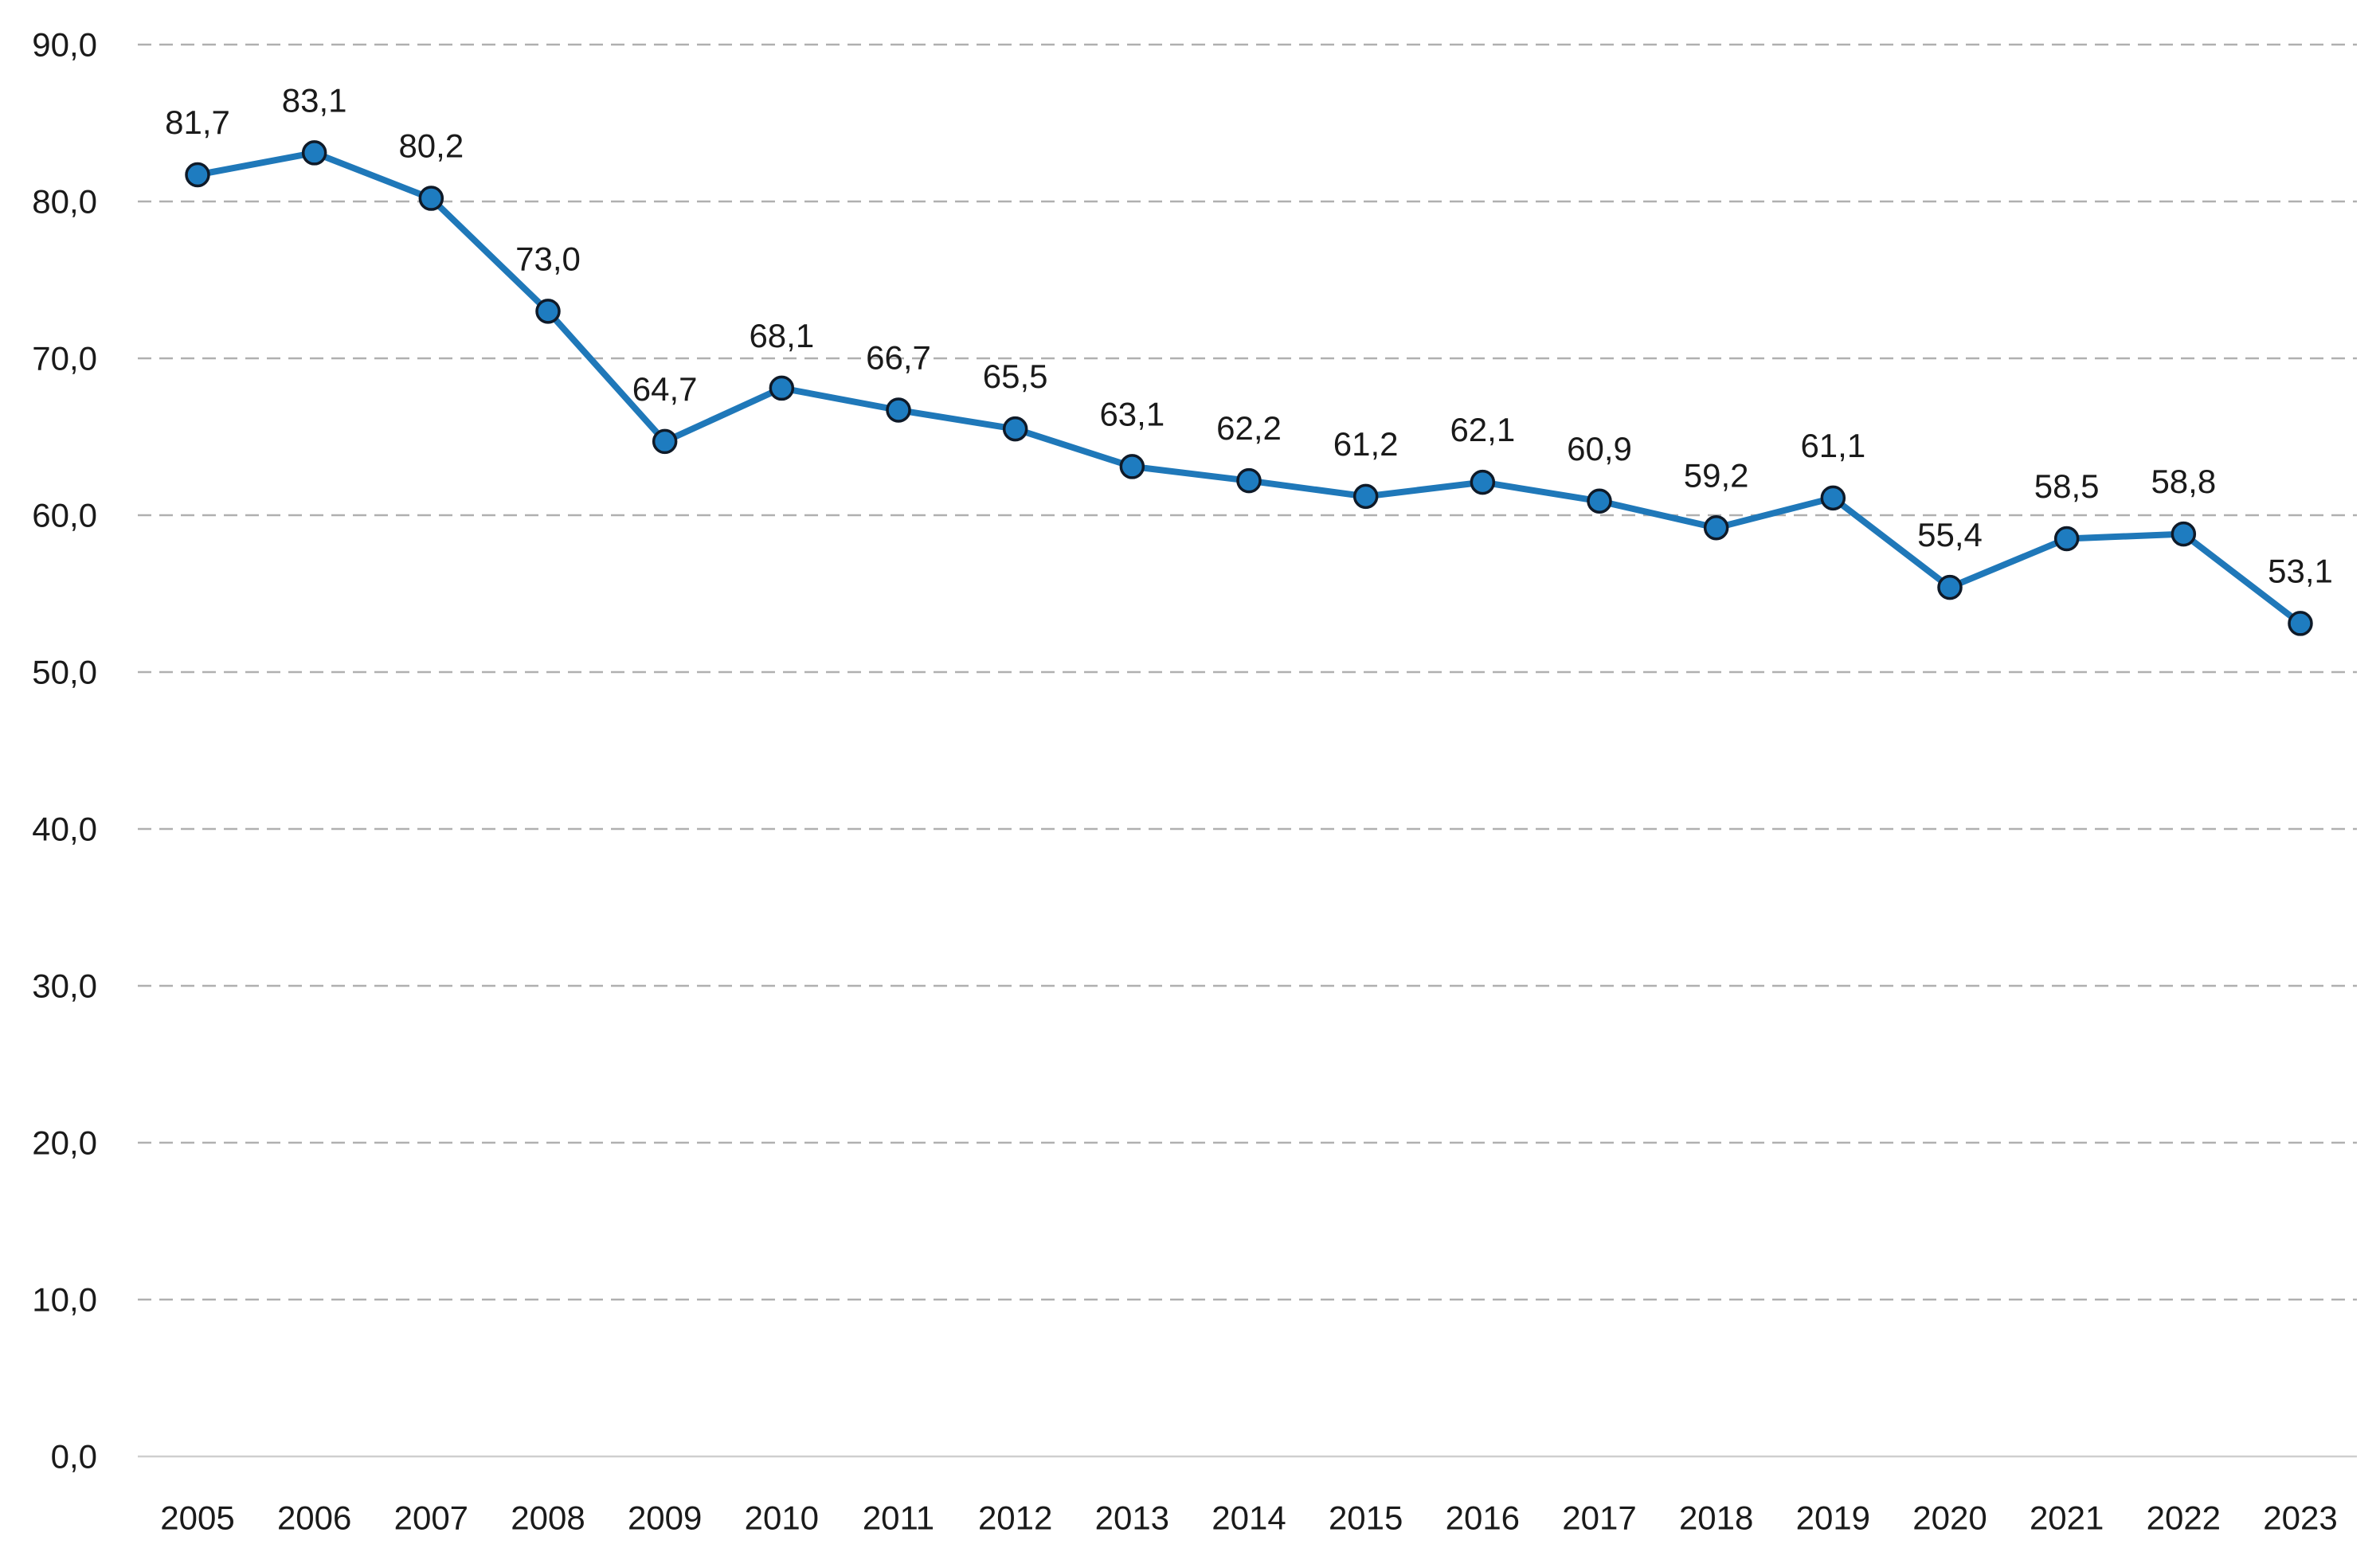 This screenshot has height=1552, width=2380. I want to click on x-tick-label: 2006, so click(314, 1518).